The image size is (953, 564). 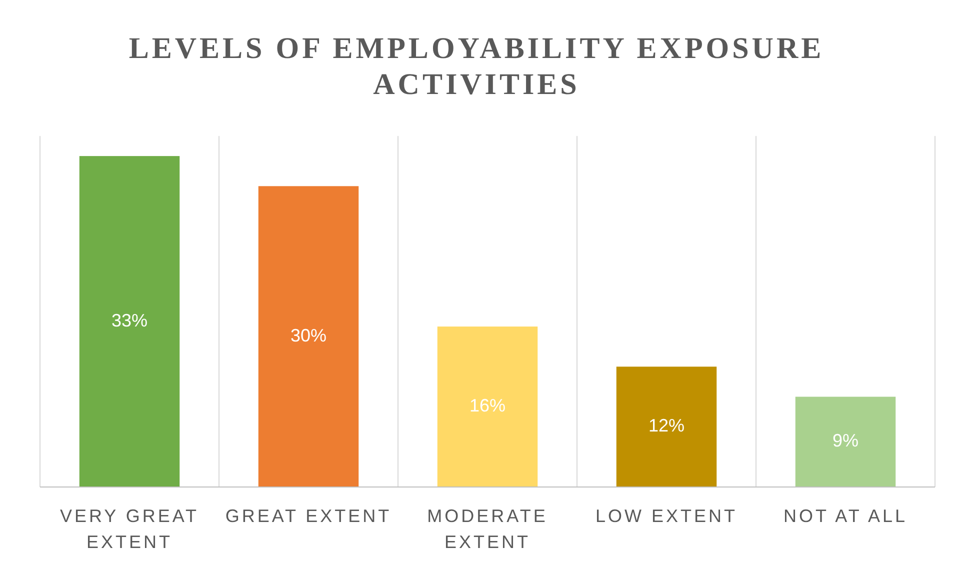 I want to click on data-label: 16%, so click(x=487, y=406).